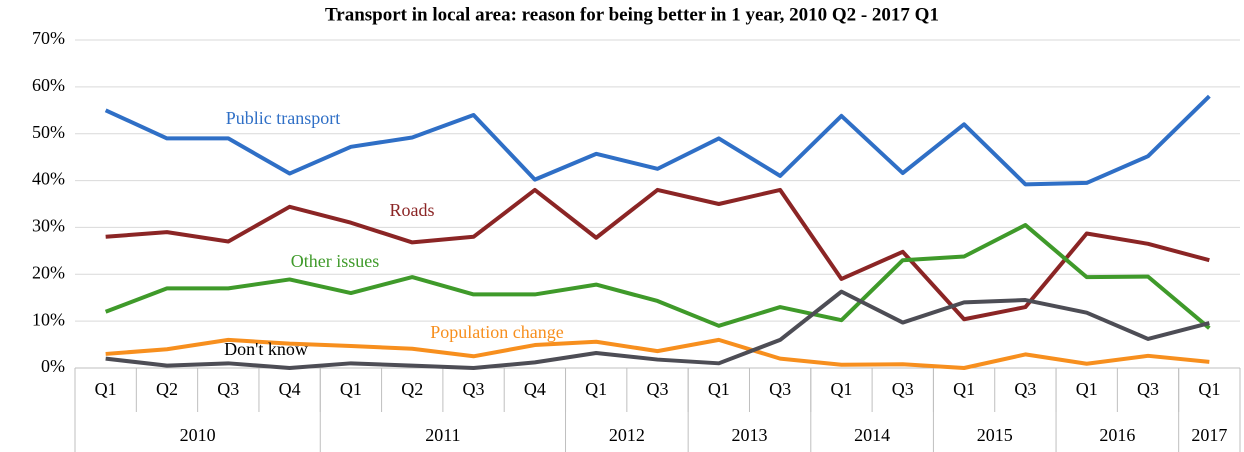 This screenshot has width=1244, height=452. I want to click on series-label: Don't know, so click(266, 349).